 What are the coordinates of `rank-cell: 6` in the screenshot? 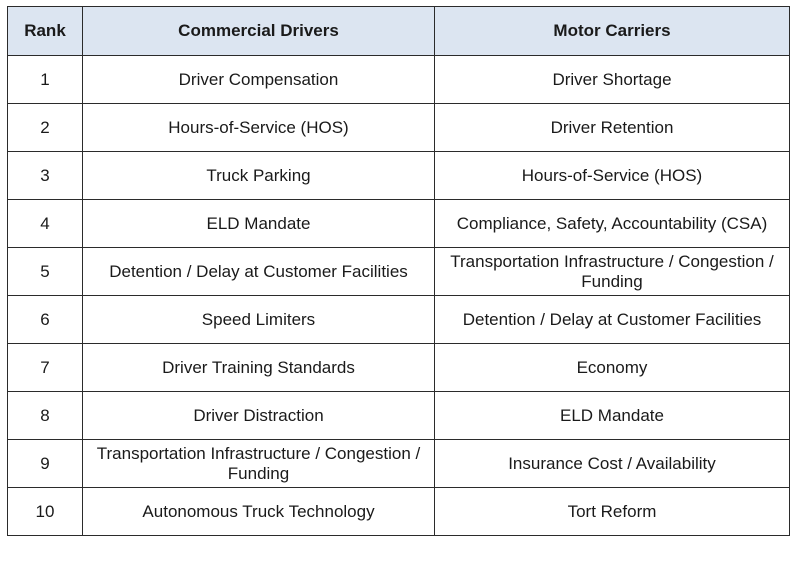 It's located at (45, 319).